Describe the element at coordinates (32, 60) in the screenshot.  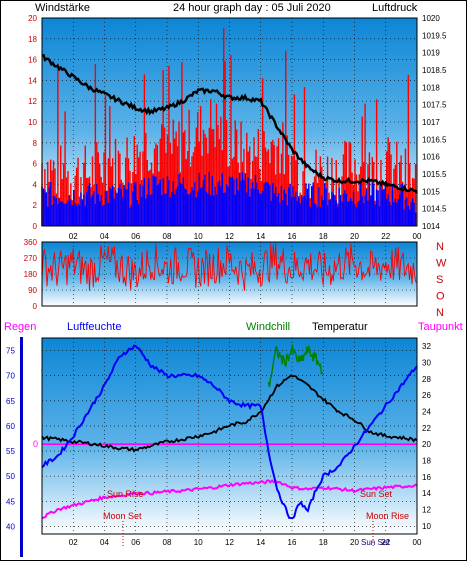
I see `y-left-tick-label: 16` at that location.